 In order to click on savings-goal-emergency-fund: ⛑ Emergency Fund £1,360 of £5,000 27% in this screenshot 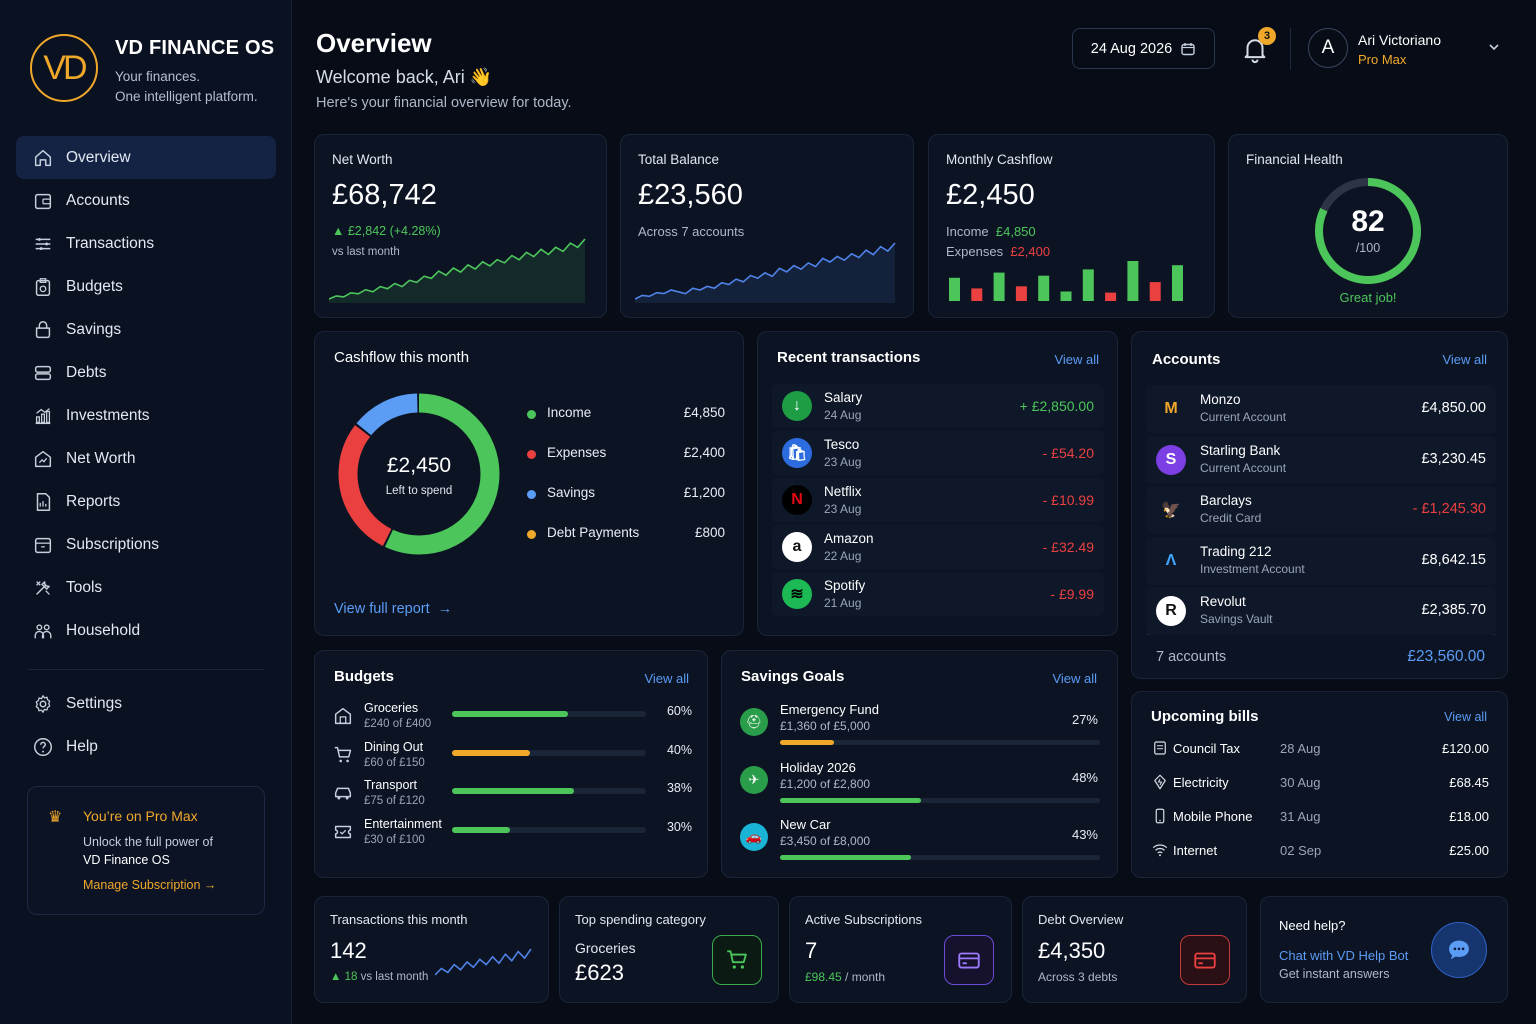, I will do `click(920, 727)`.